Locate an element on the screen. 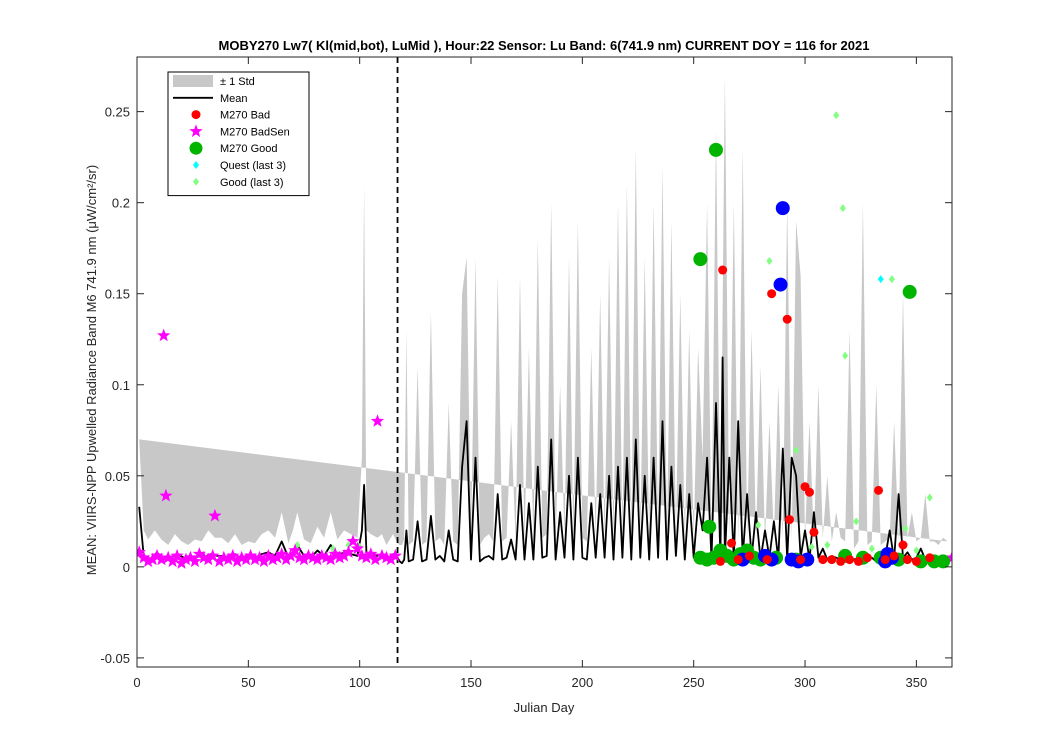  x-tick-label: 50 is located at coordinates (248, 682).